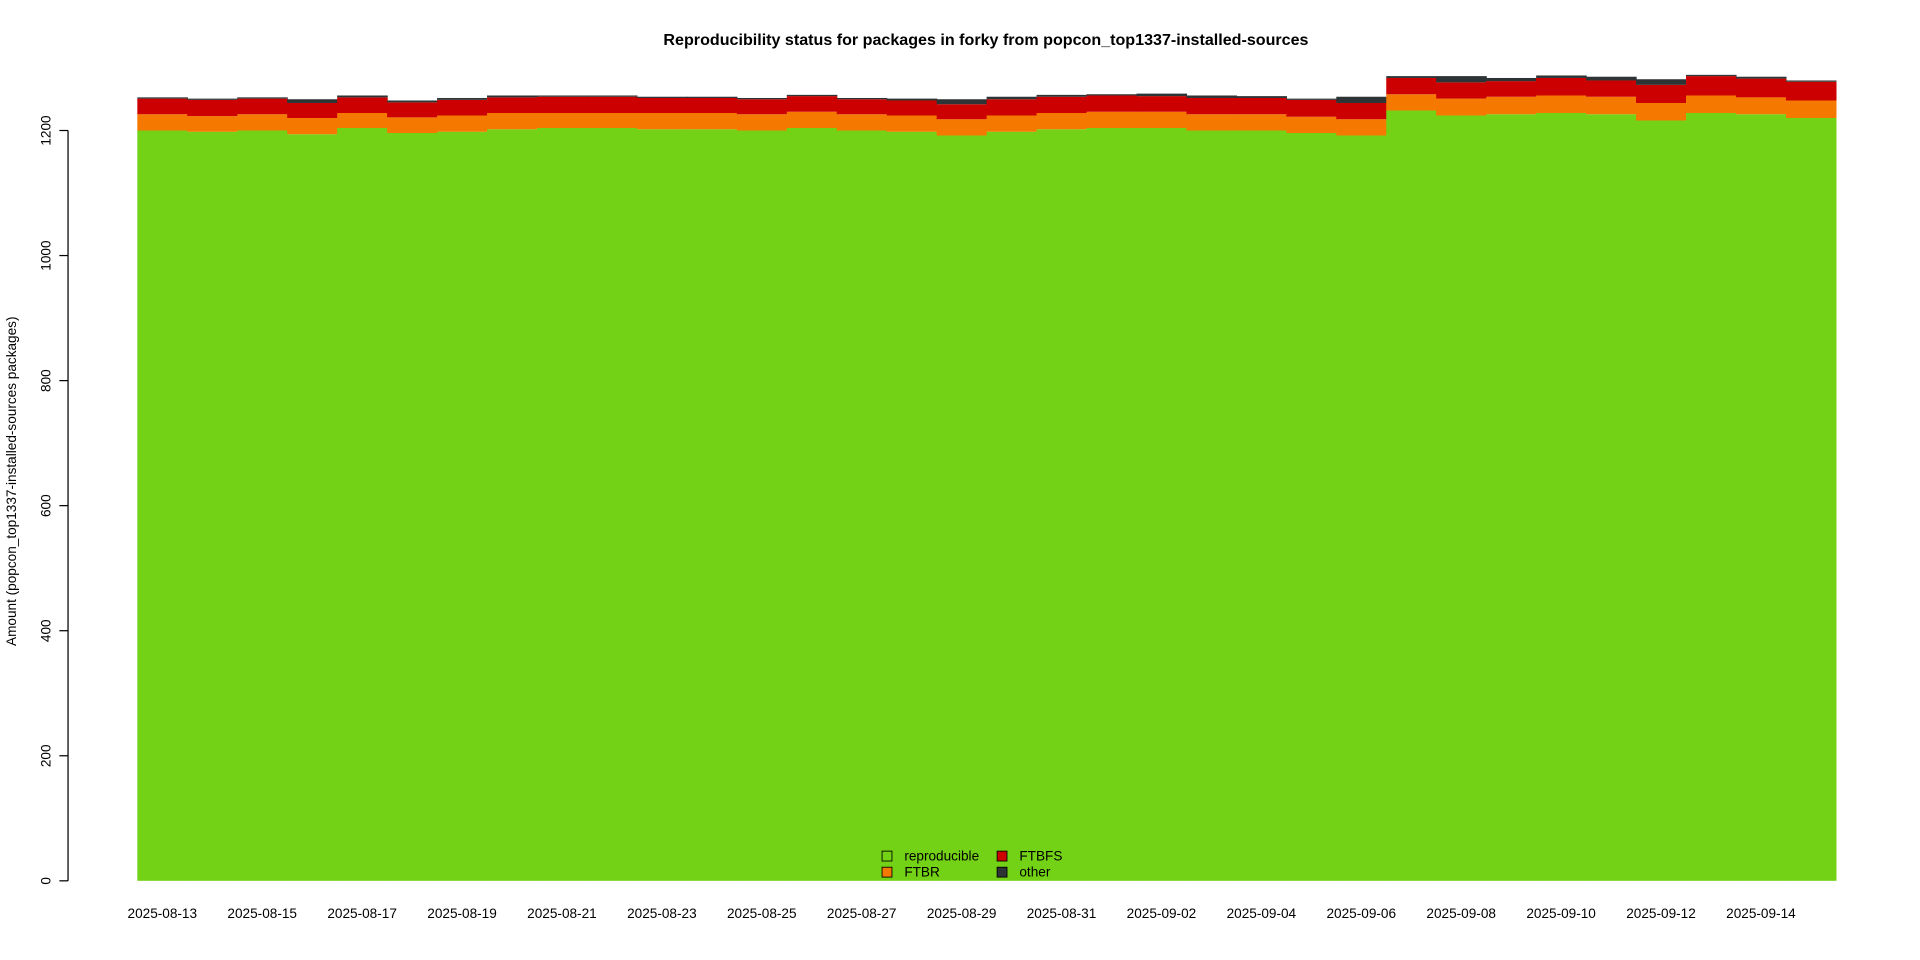  I want to click on legend-label: FTBFS, so click(1040, 855).